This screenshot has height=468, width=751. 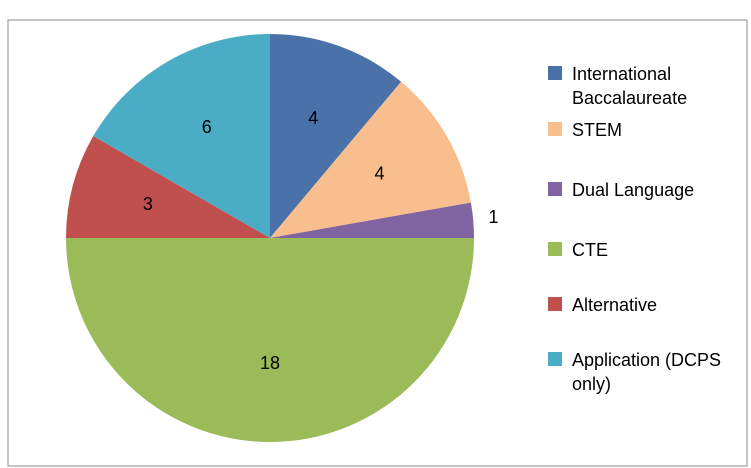 I want to click on legend-label: International Baccalaureate, so click(x=630, y=86).